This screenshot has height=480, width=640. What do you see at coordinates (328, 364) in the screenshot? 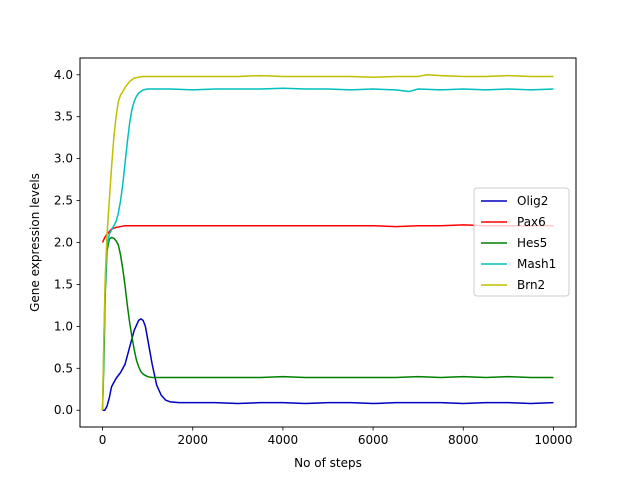
I see `series-line-olig2` at bounding box center [328, 364].